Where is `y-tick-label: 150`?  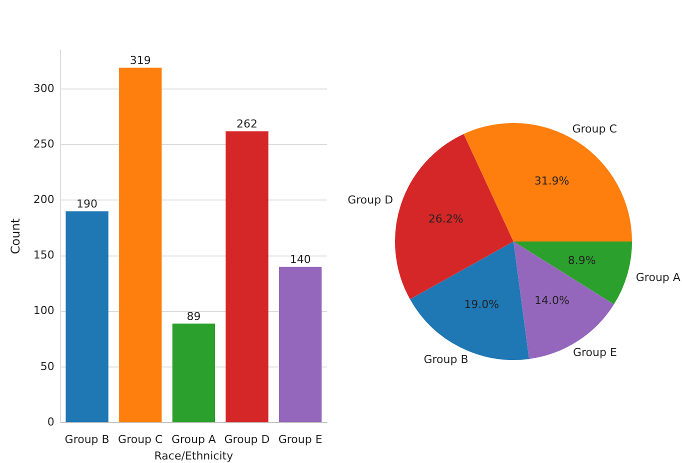 y-tick-label: 150 is located at coordinates (43, 255).